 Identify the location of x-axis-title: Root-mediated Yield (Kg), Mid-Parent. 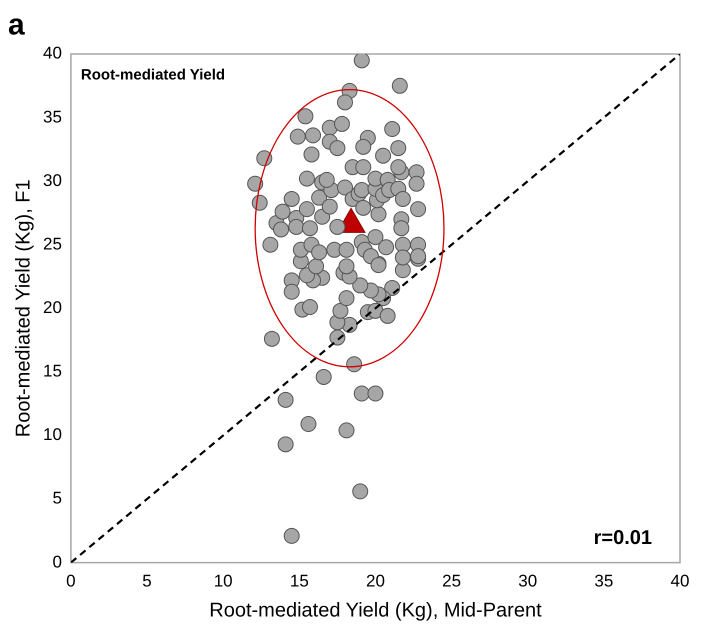
(375, 611).